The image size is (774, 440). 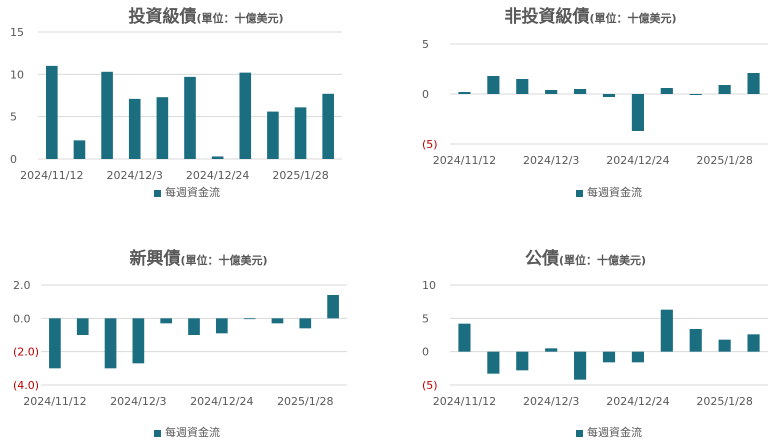 I want to click on chart-title-main: 非投資級債, so click(x=547, y=17).